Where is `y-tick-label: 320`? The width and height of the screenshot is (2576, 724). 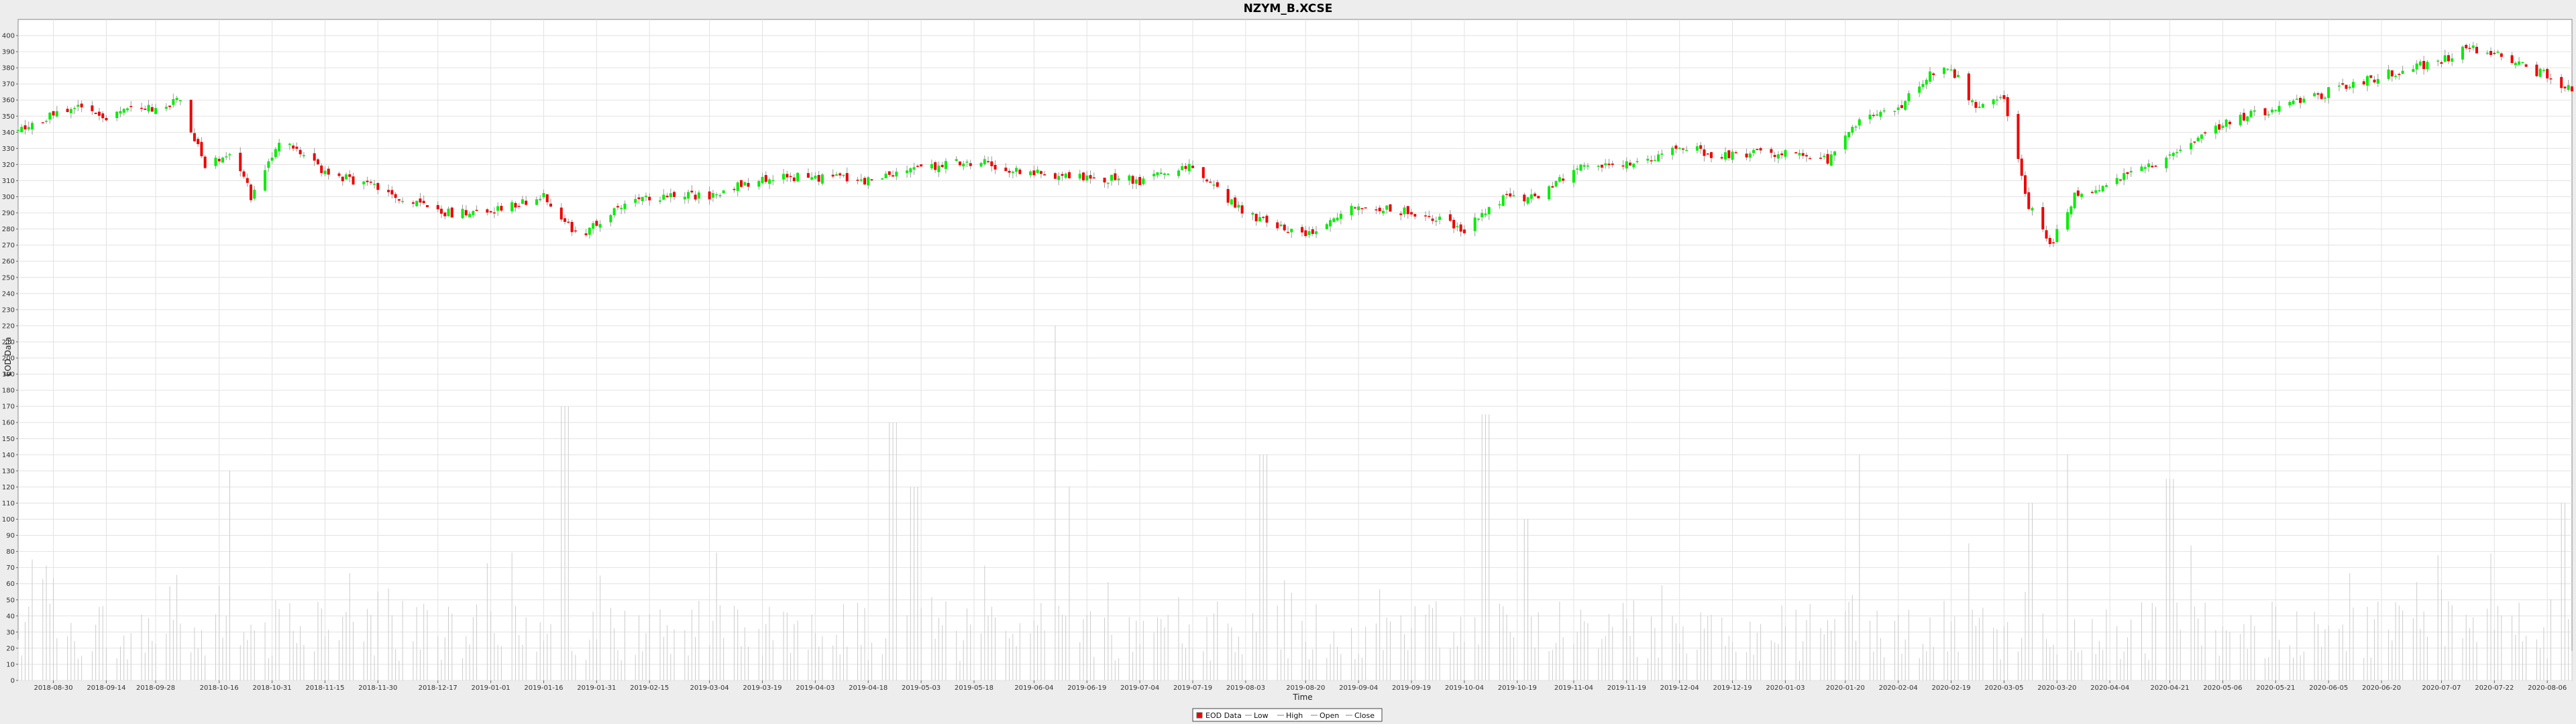 y-tick-label: 320 is located at coordinates (8, 165).